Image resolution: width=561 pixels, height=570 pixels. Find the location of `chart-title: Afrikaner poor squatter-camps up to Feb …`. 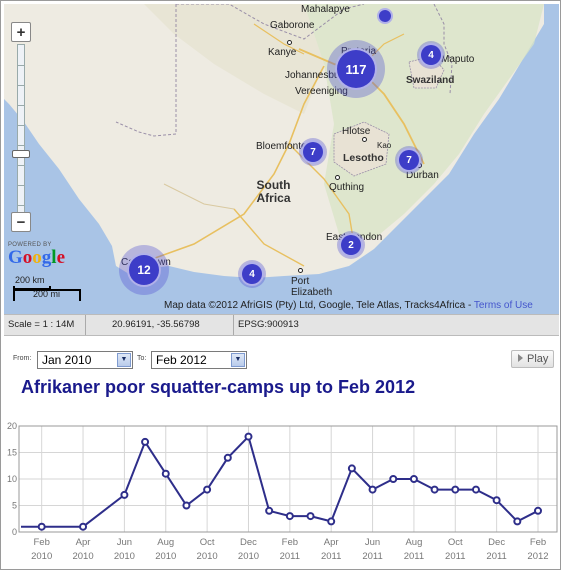

chart-title: Afrikaner poor squatter-camps up to Feb … is located at coordinates (218, 387).